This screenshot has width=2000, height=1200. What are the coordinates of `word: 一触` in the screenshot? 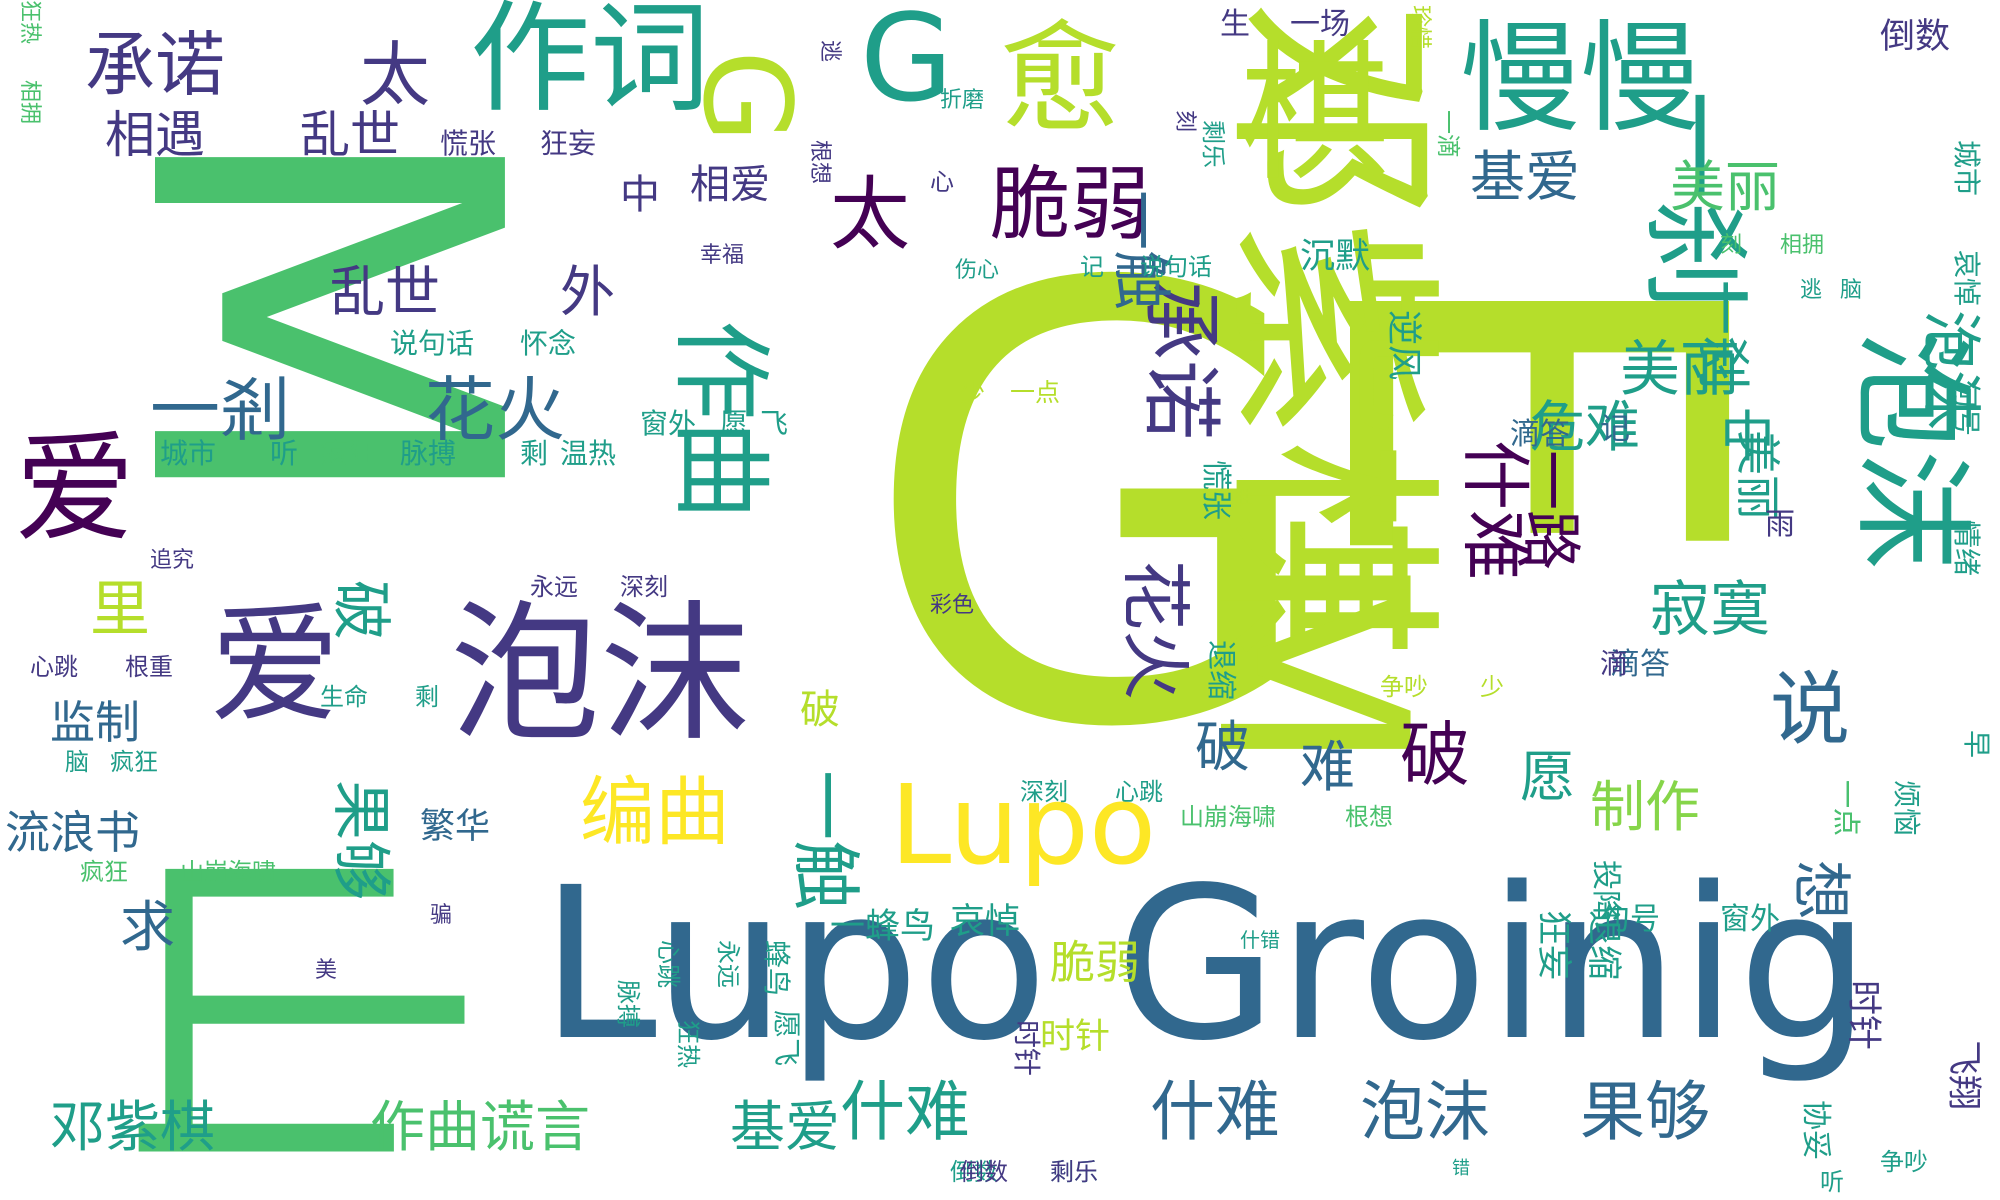 It's located at (1140, 250).